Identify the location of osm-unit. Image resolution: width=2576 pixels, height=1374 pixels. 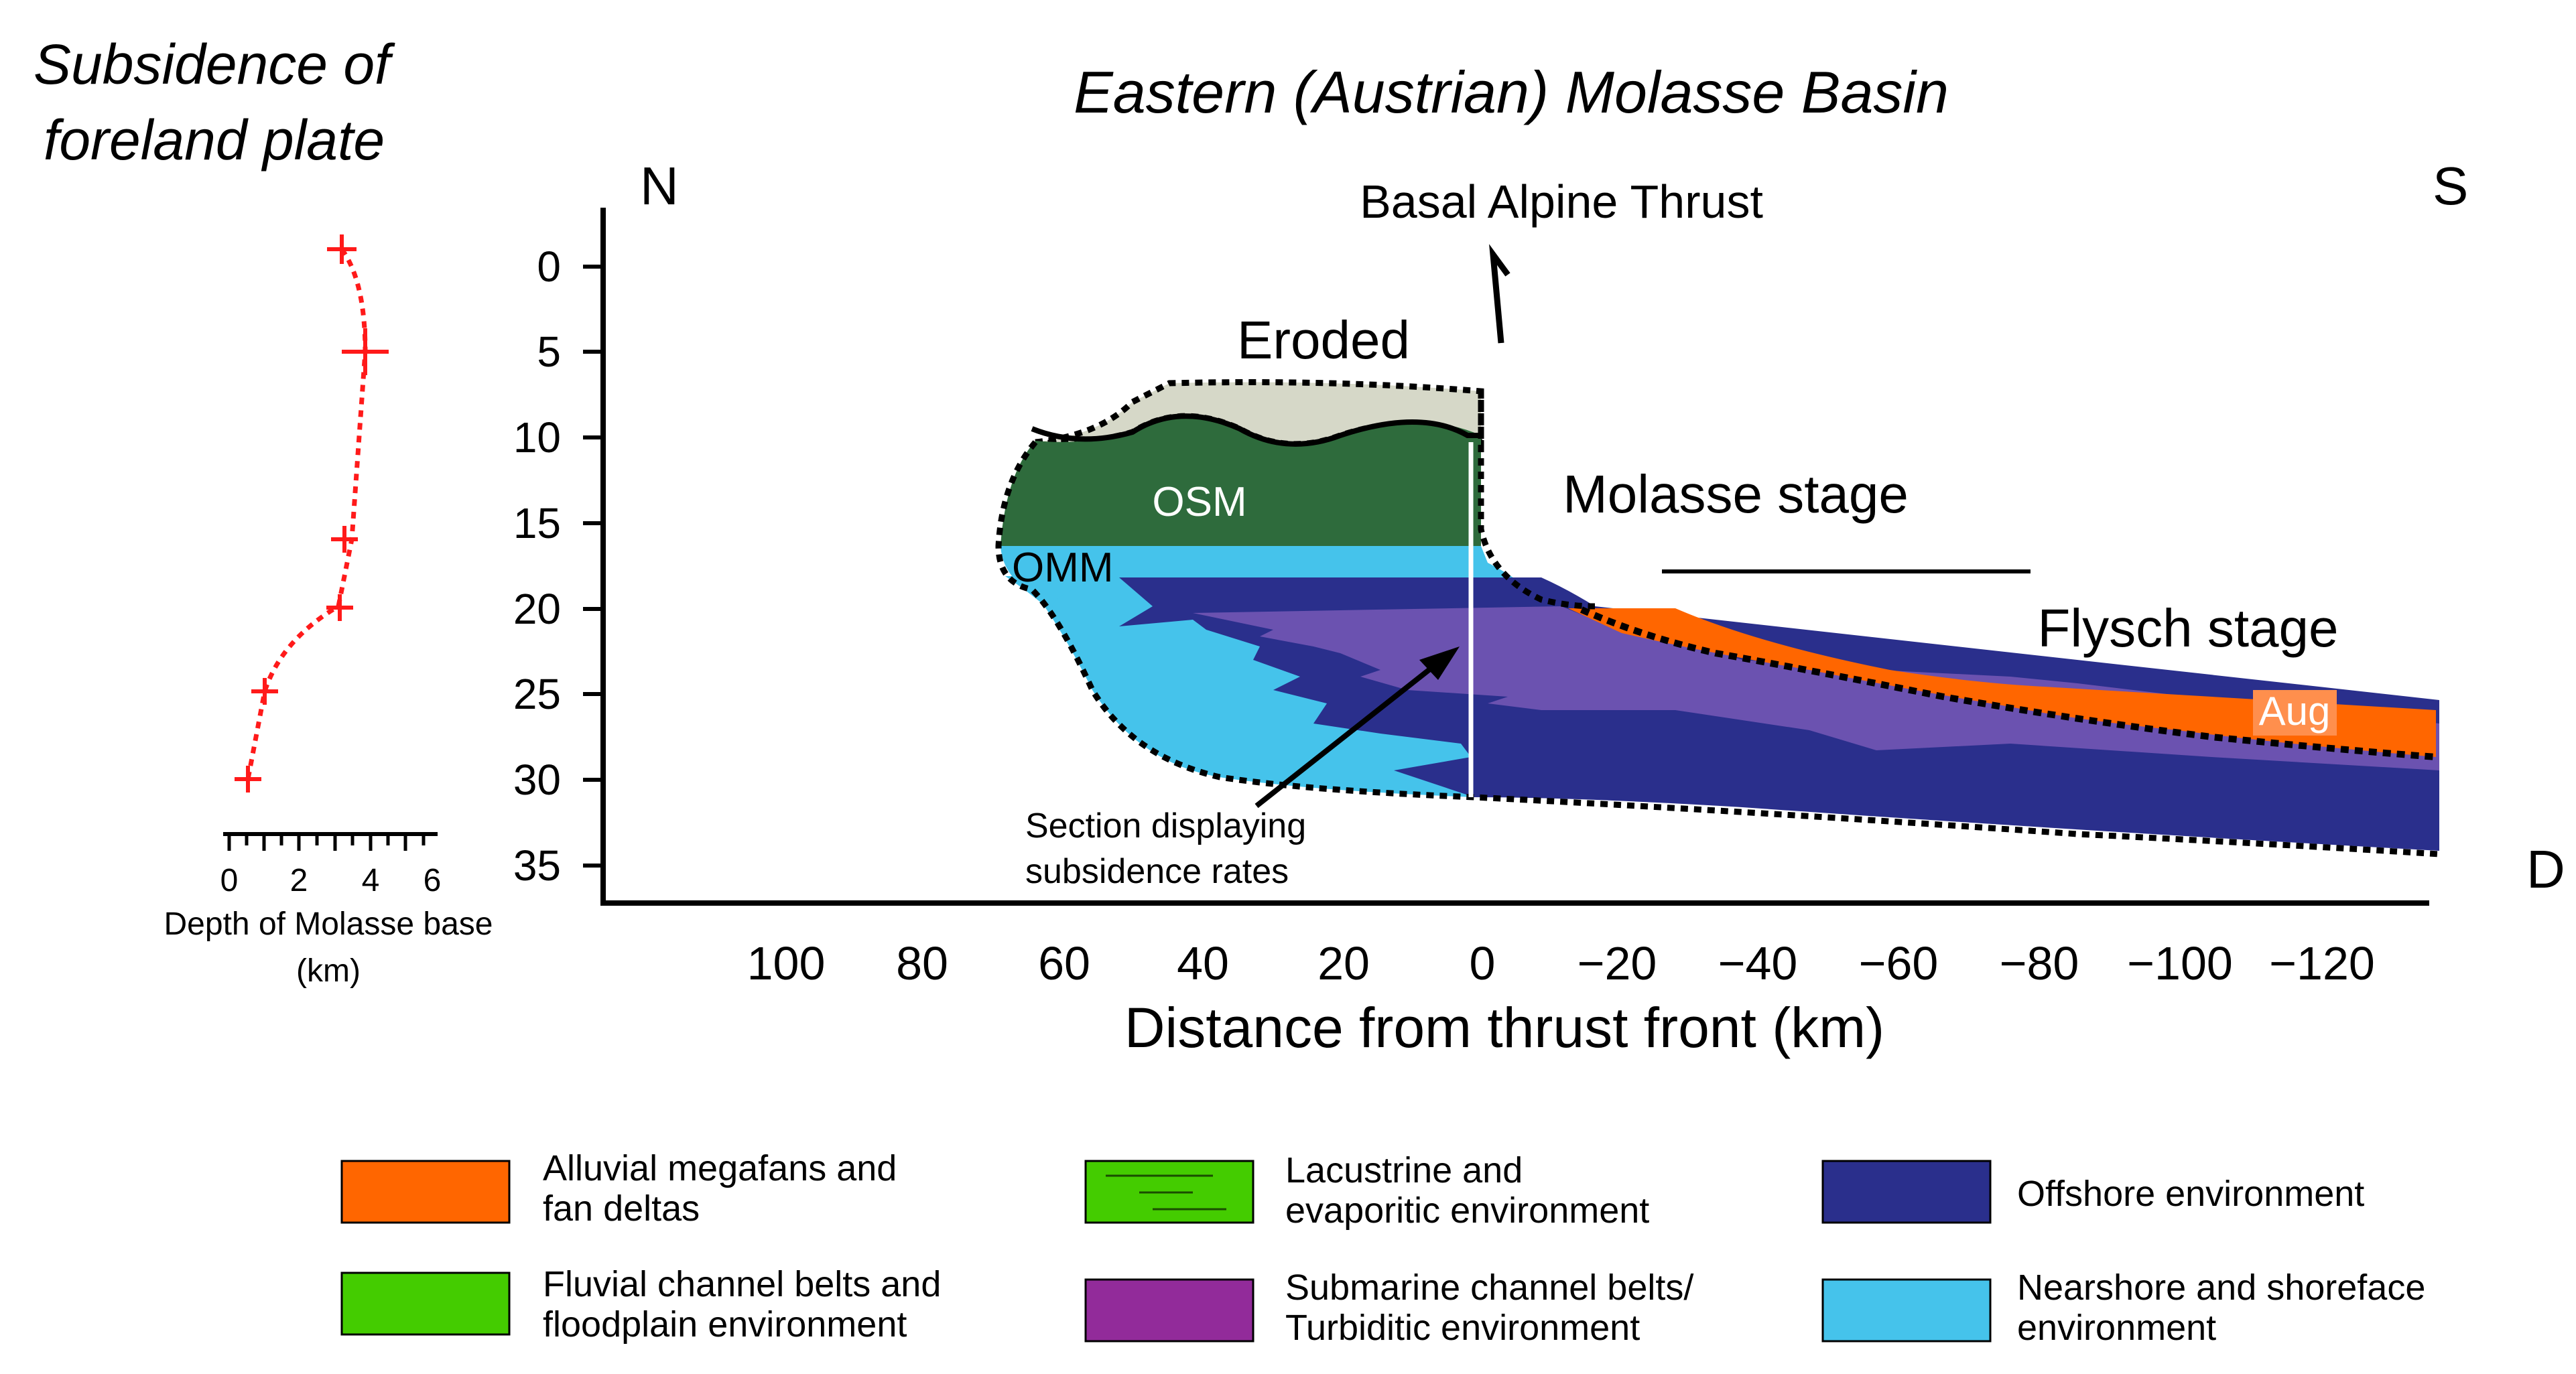
(1241, 481).